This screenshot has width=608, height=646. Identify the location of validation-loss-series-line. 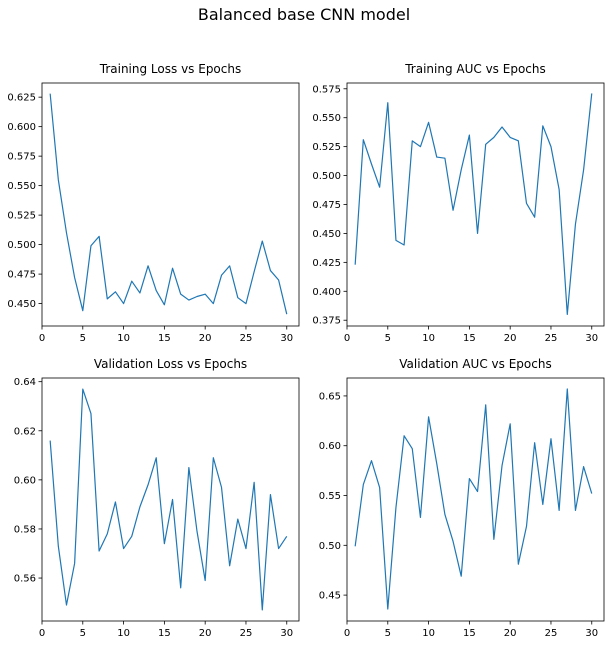
(168, 499).